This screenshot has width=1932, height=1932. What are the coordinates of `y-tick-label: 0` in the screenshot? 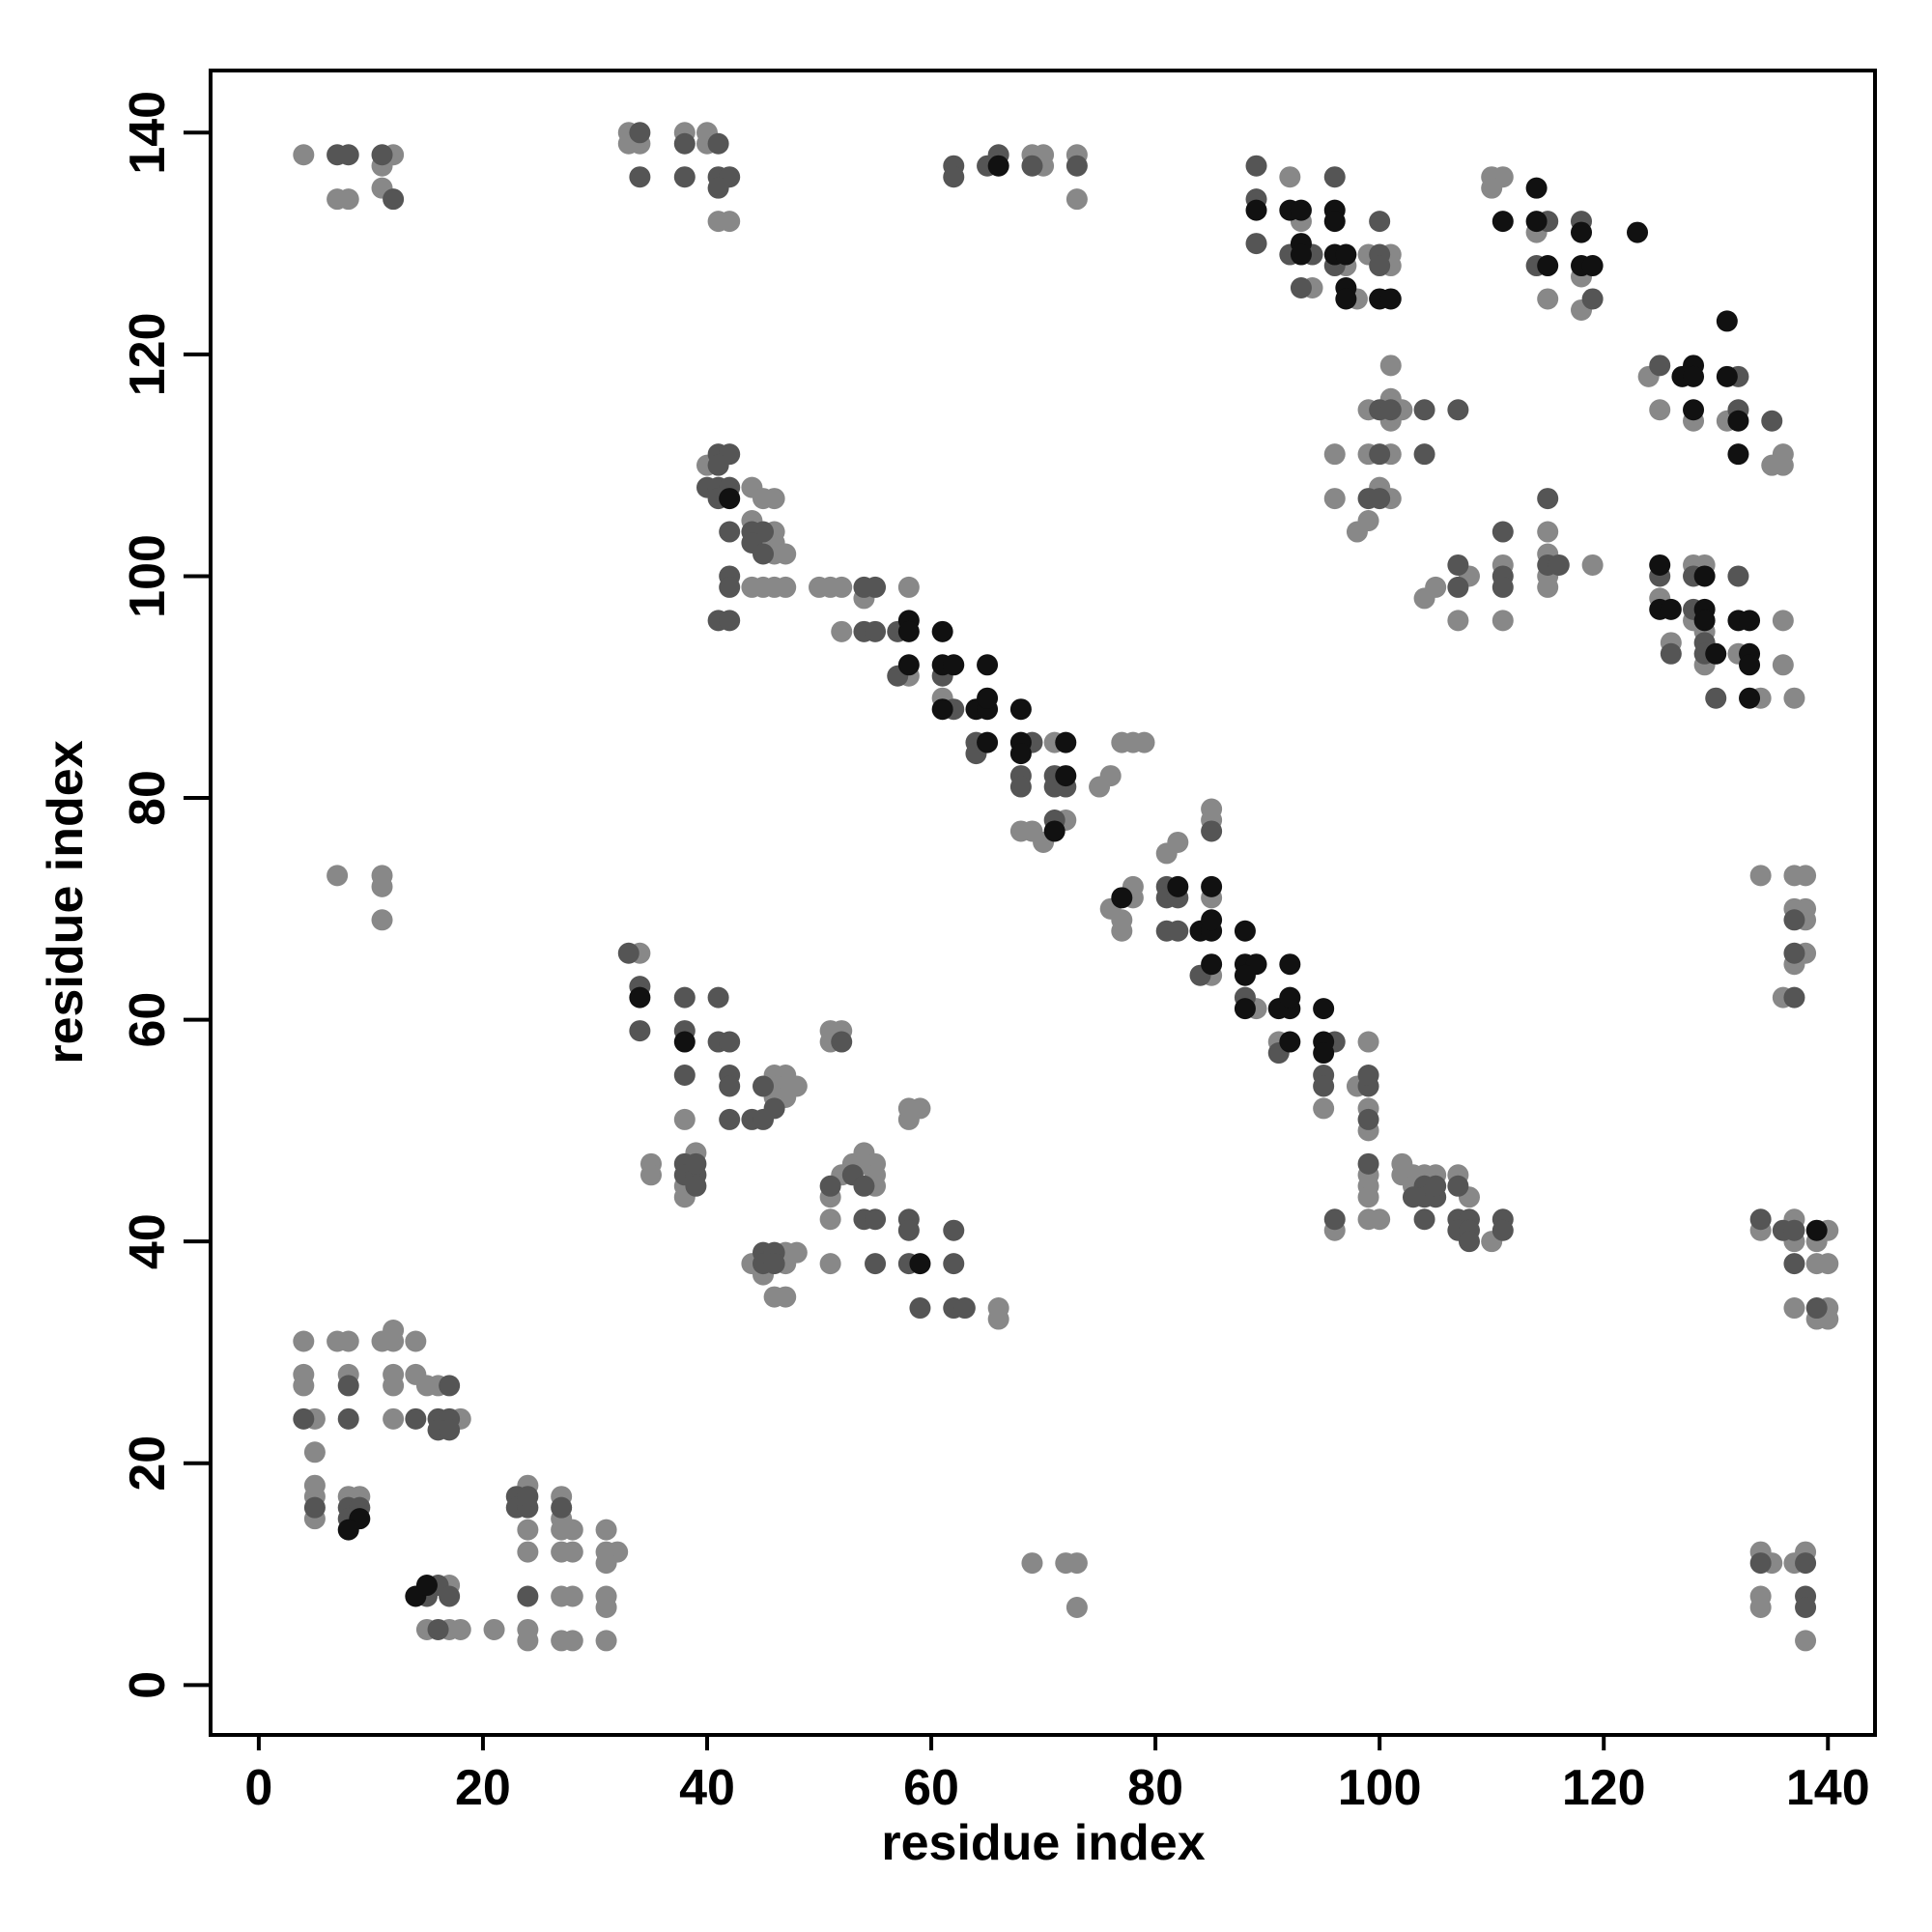 It's located at (148, 1685).